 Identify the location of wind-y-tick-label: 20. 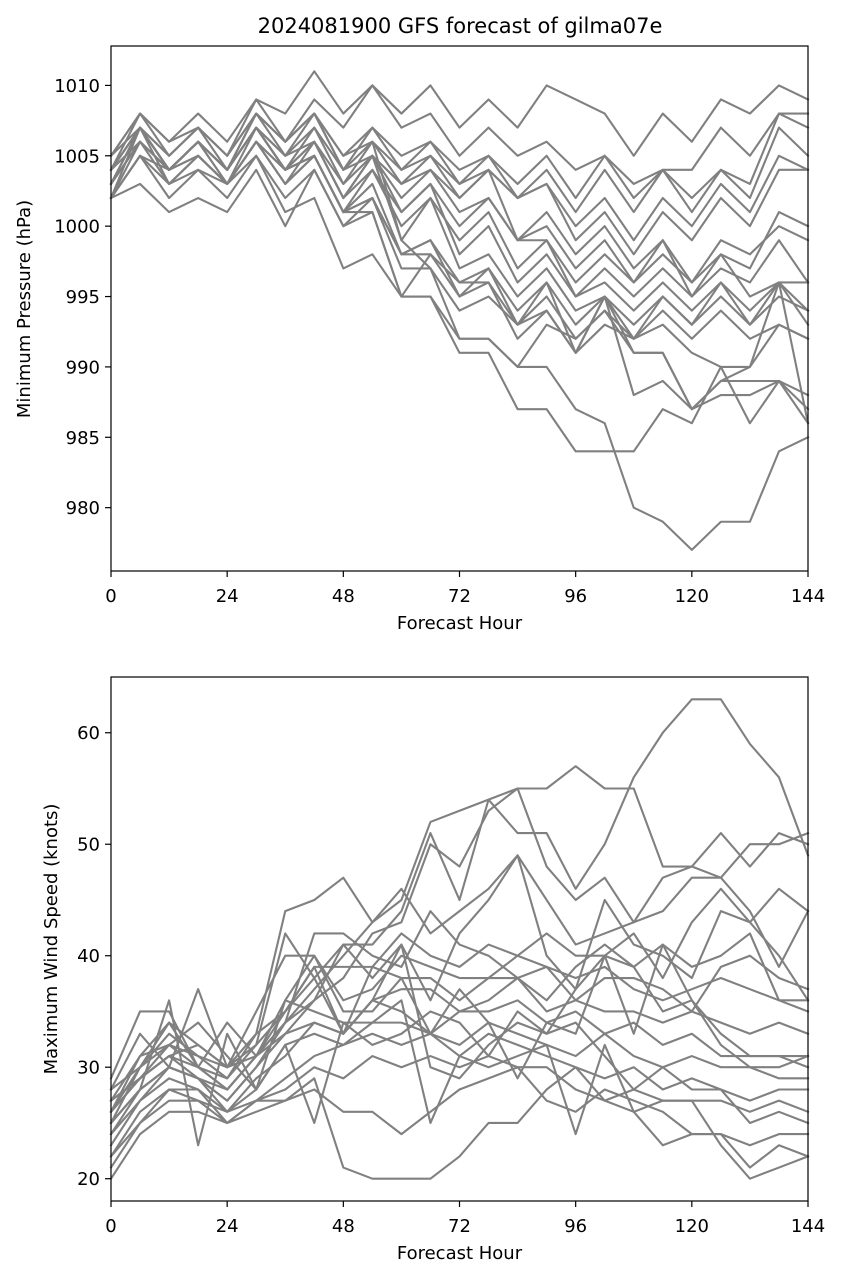
(88, 1179).